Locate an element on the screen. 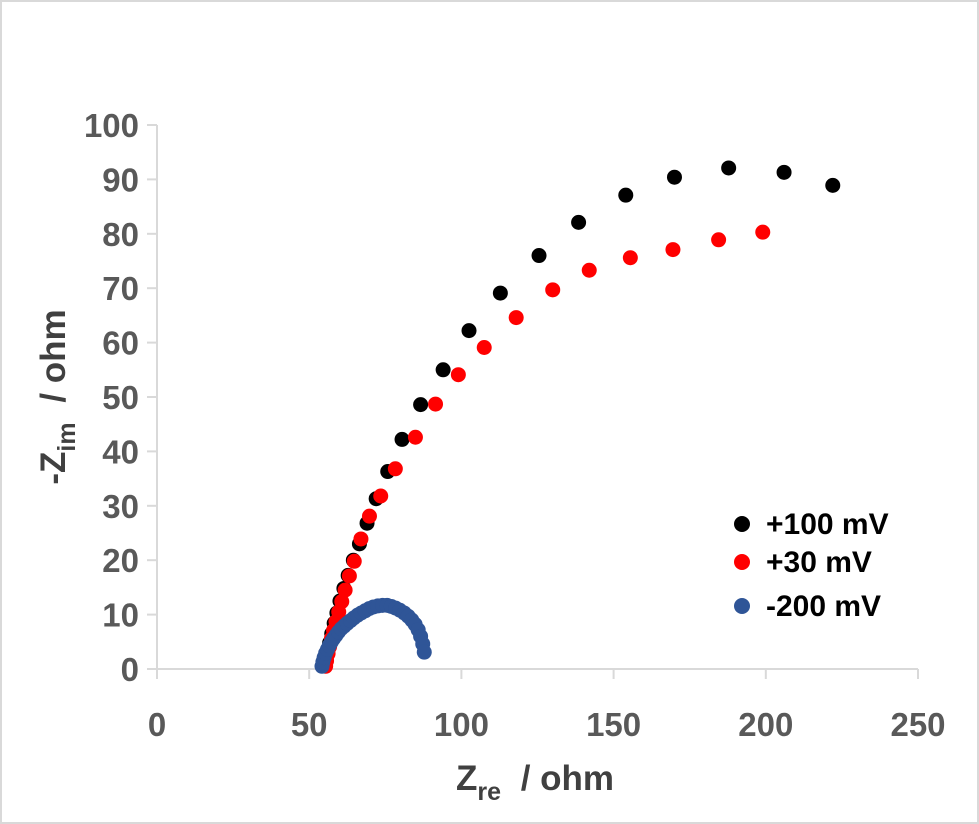 This screenshot has width=979, height=824. legend-label-plus100: +100 mV is located at coordinates (827, 524).